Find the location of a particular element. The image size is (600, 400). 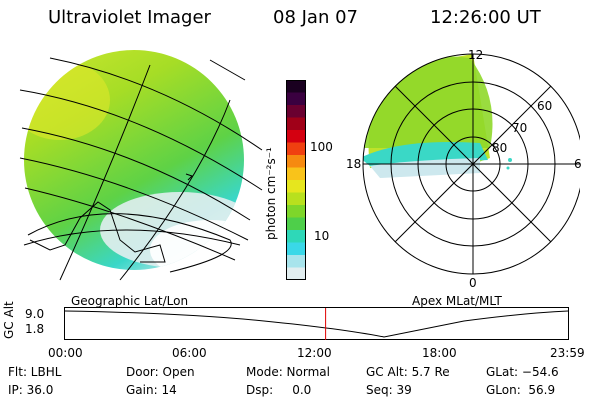

mlt-label-0: 0 is located at coordinates (473, 283).